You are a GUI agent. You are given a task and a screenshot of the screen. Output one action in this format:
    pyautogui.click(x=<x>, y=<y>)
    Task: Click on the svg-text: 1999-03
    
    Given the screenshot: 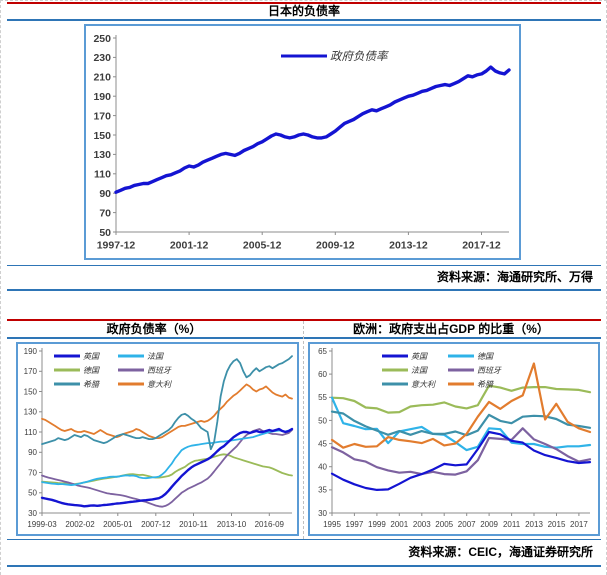 What is the action you would take?
    pyautogui.click(x=42, y=524)
    